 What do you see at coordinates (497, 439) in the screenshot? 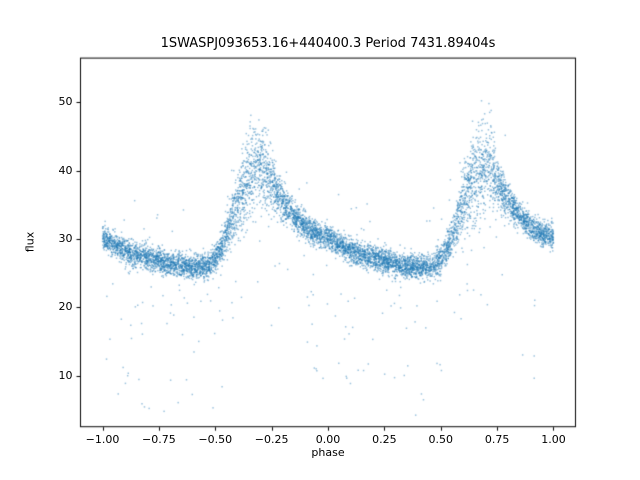
I see `x-tick-label: 0.75` at bounding box center [497, 439].